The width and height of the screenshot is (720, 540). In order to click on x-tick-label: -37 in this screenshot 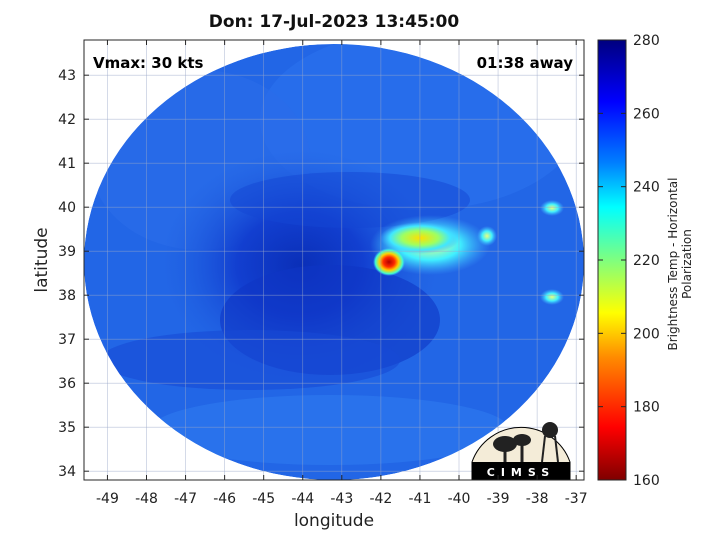, I will do `click(576, 499)`.